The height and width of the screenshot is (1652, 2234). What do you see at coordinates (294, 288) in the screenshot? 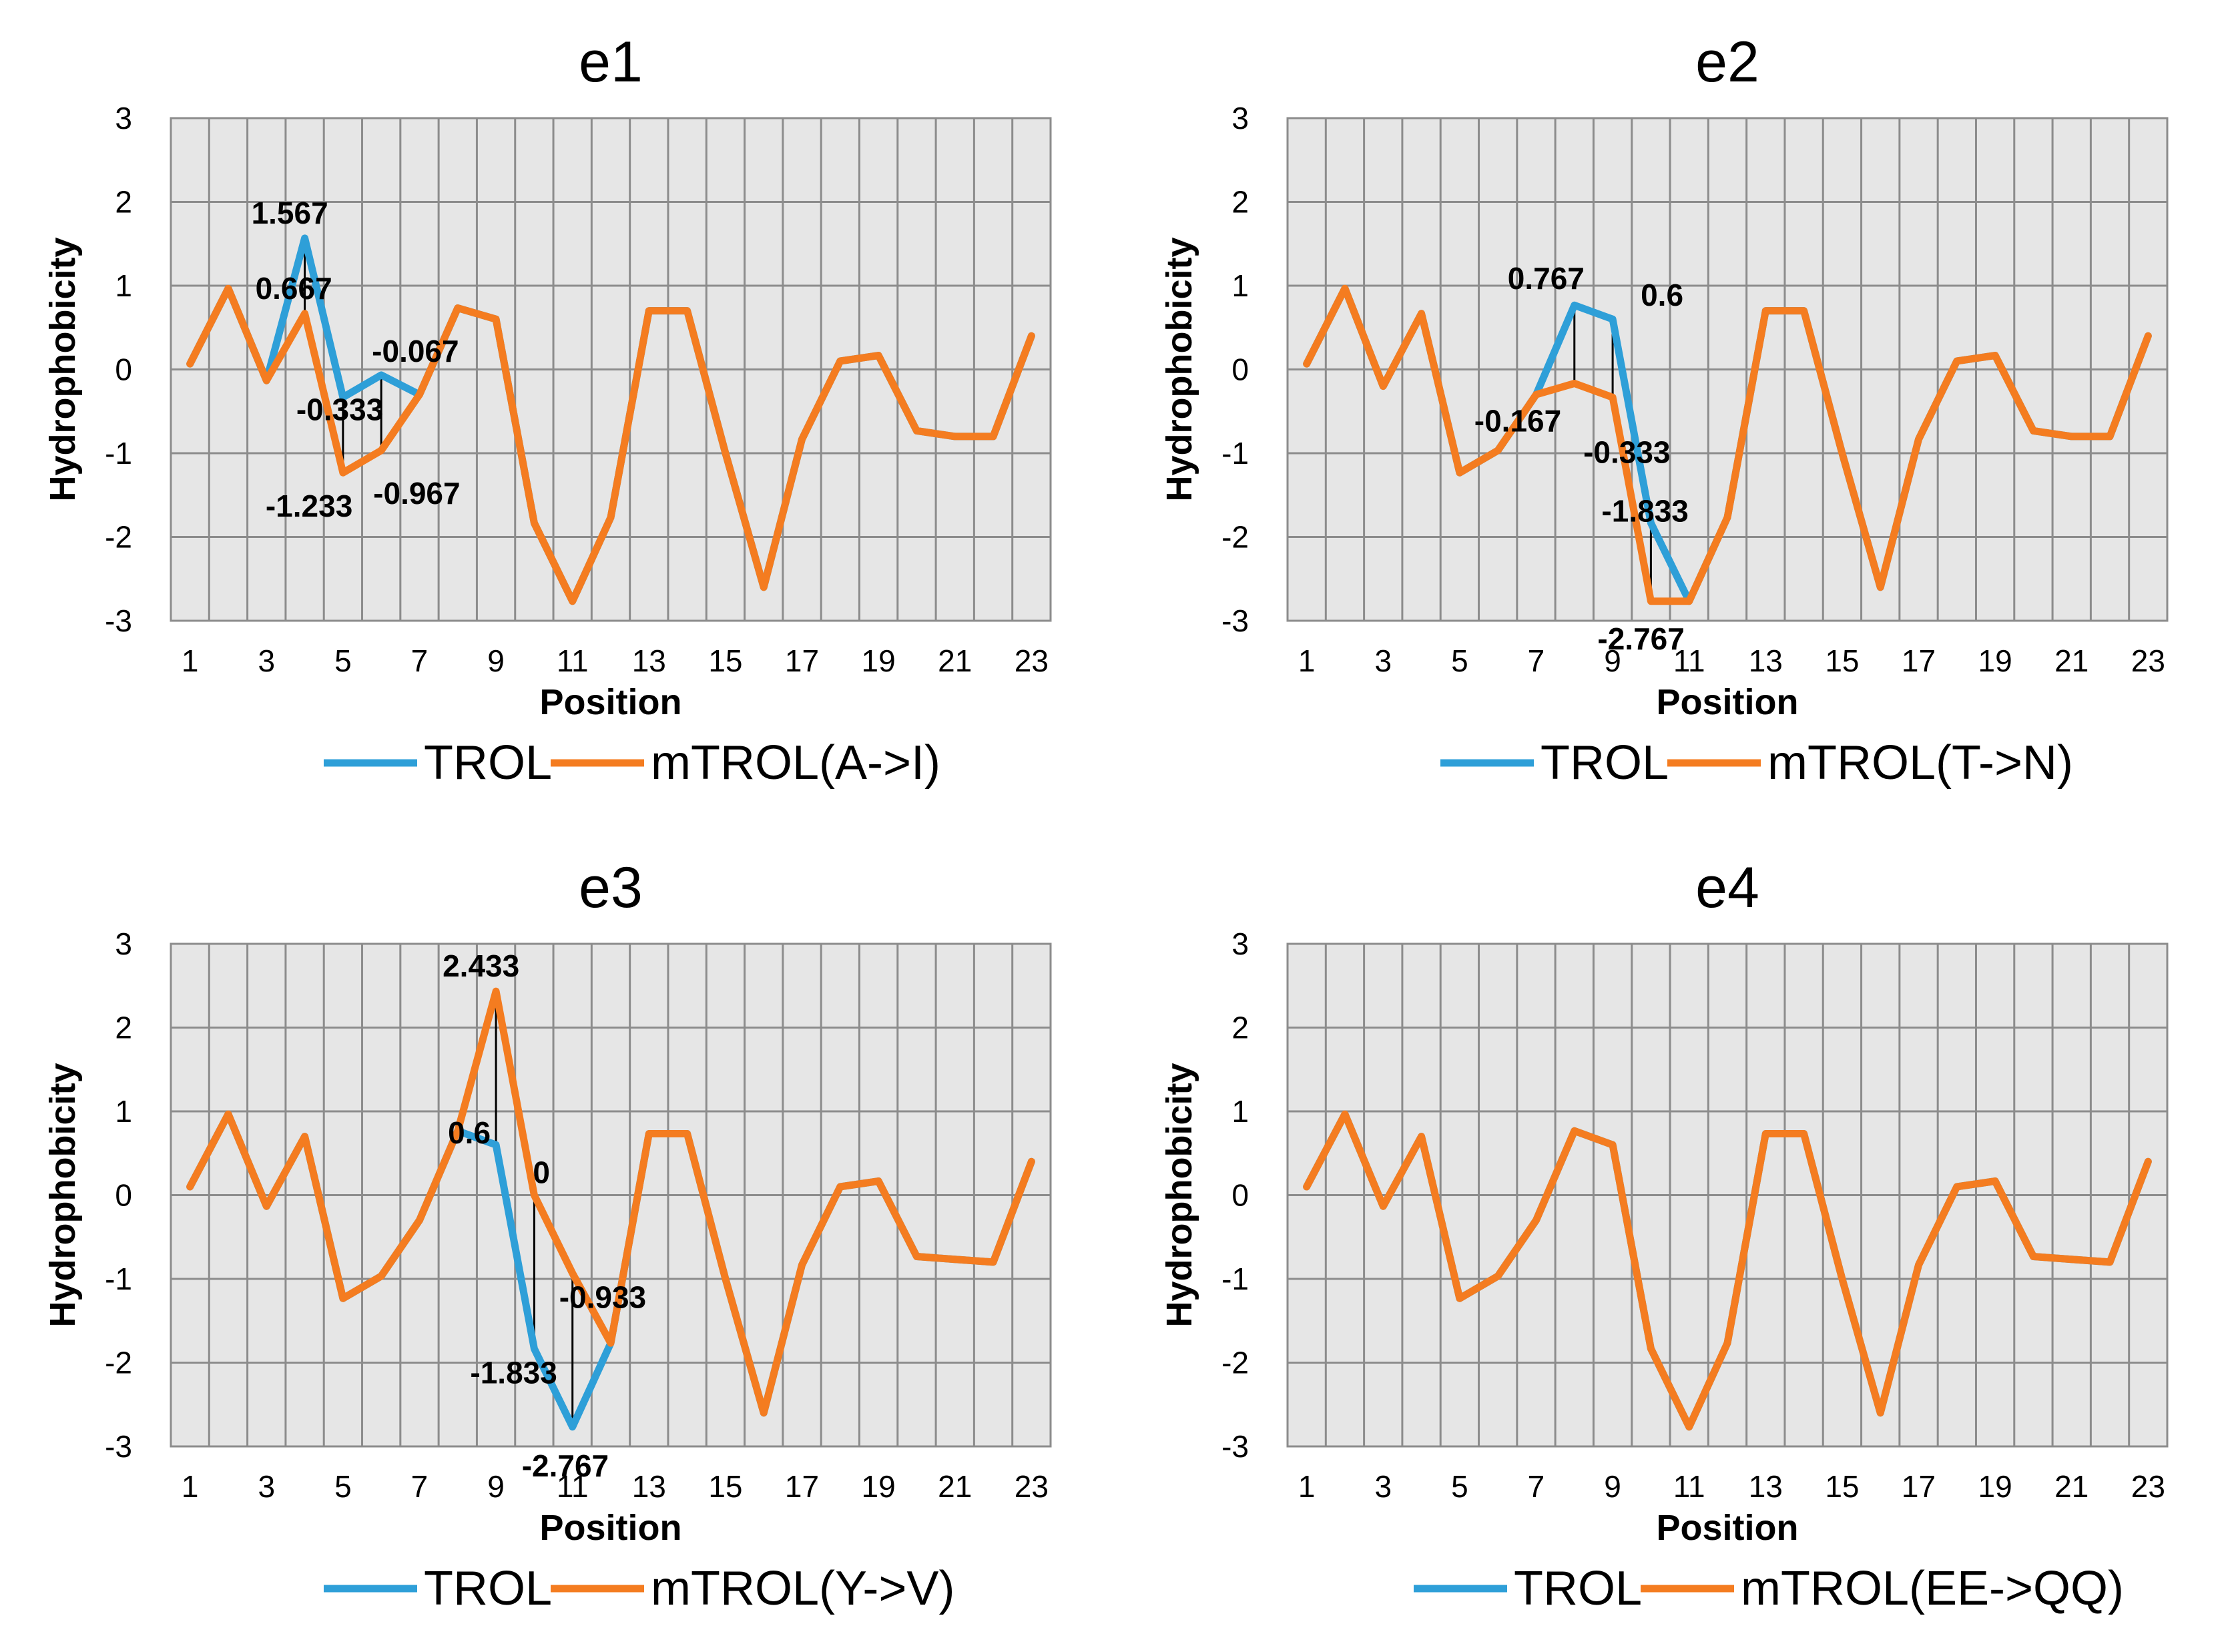
I see `data-label: 0.667` at bounding box center [294, 288].